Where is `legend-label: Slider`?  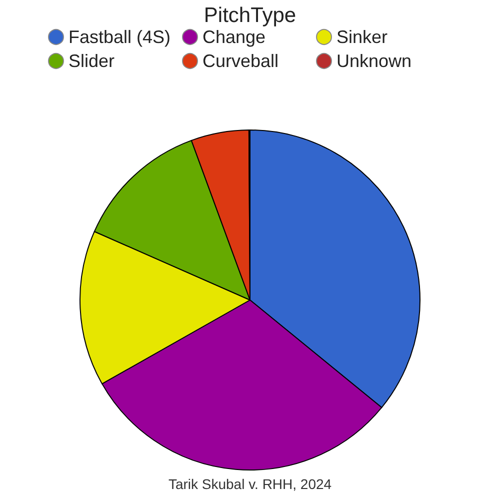 legend-label: Slider is located at coordinates (91, 61).